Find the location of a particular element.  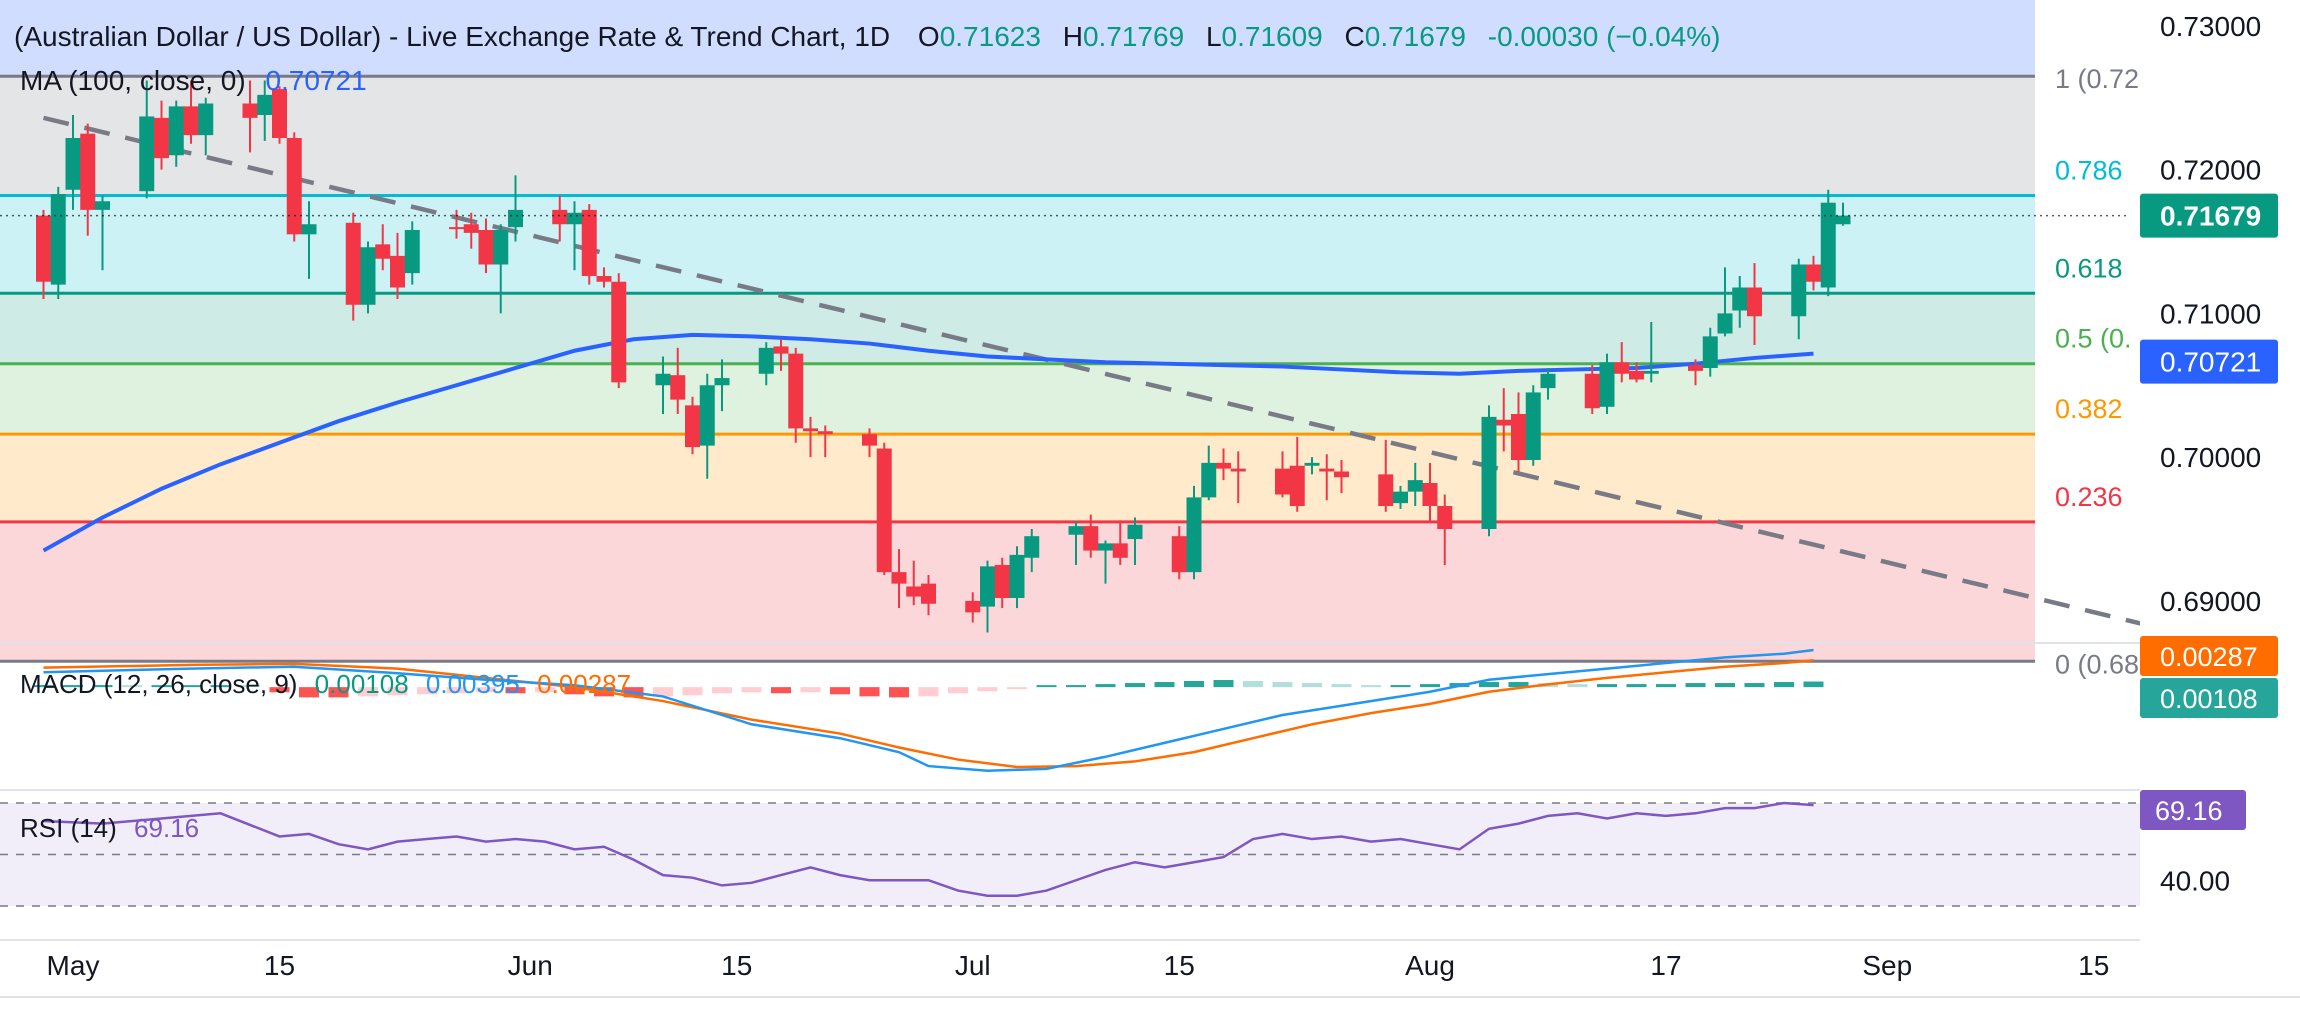

rsi-badge-text: 69.16 is located at coordinates (2189, 811).